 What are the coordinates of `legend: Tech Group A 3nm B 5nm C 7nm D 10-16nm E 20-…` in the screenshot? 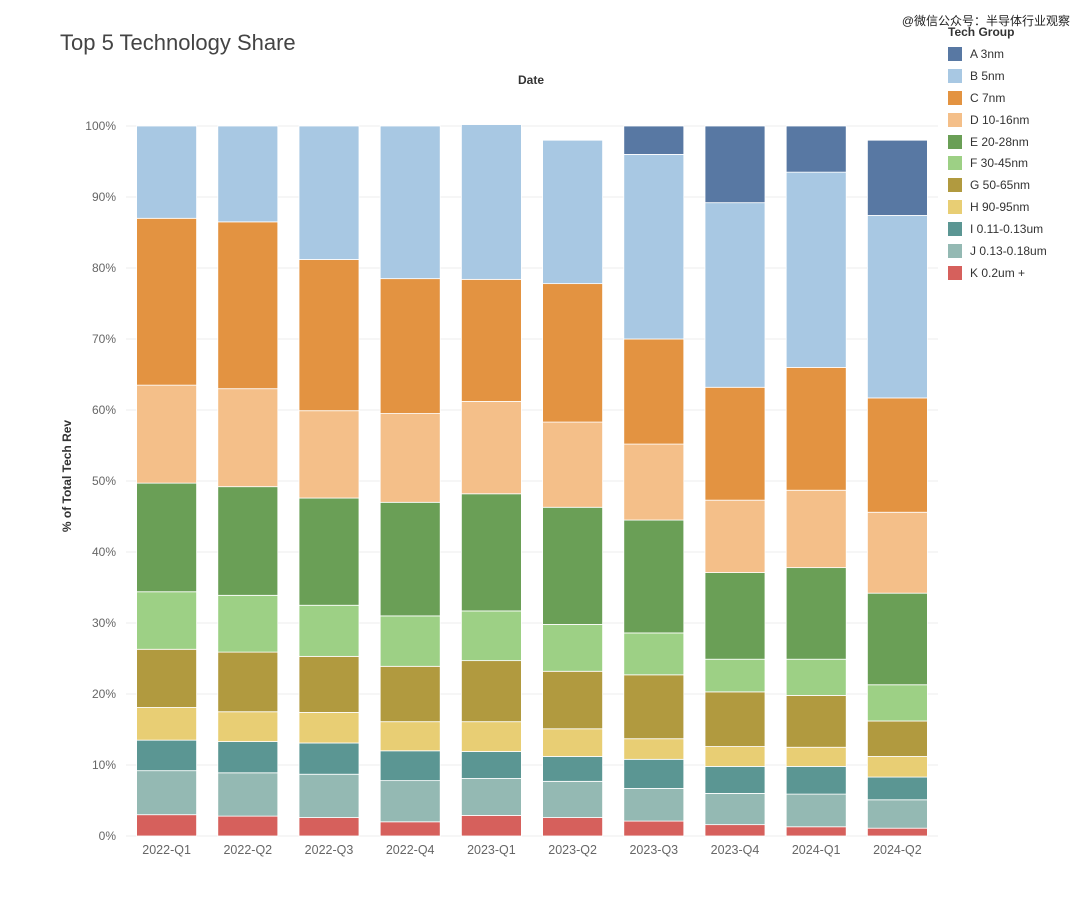 It's located at (997, 154).